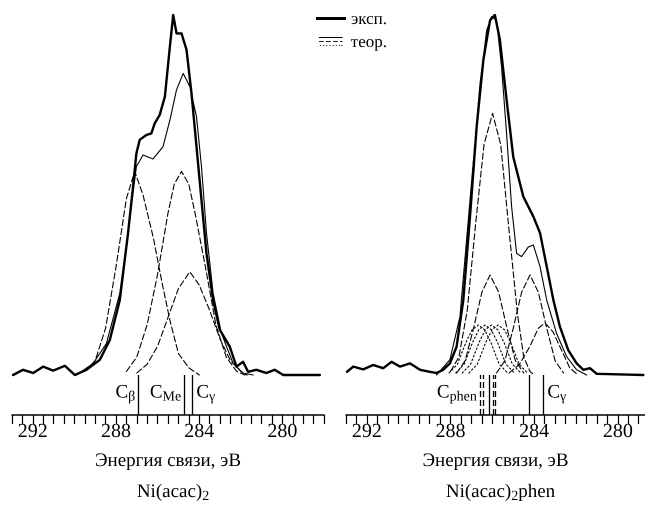 This screenshot has width=645, height=506. I want to click on legend-label: эксп., so click(369, 18).